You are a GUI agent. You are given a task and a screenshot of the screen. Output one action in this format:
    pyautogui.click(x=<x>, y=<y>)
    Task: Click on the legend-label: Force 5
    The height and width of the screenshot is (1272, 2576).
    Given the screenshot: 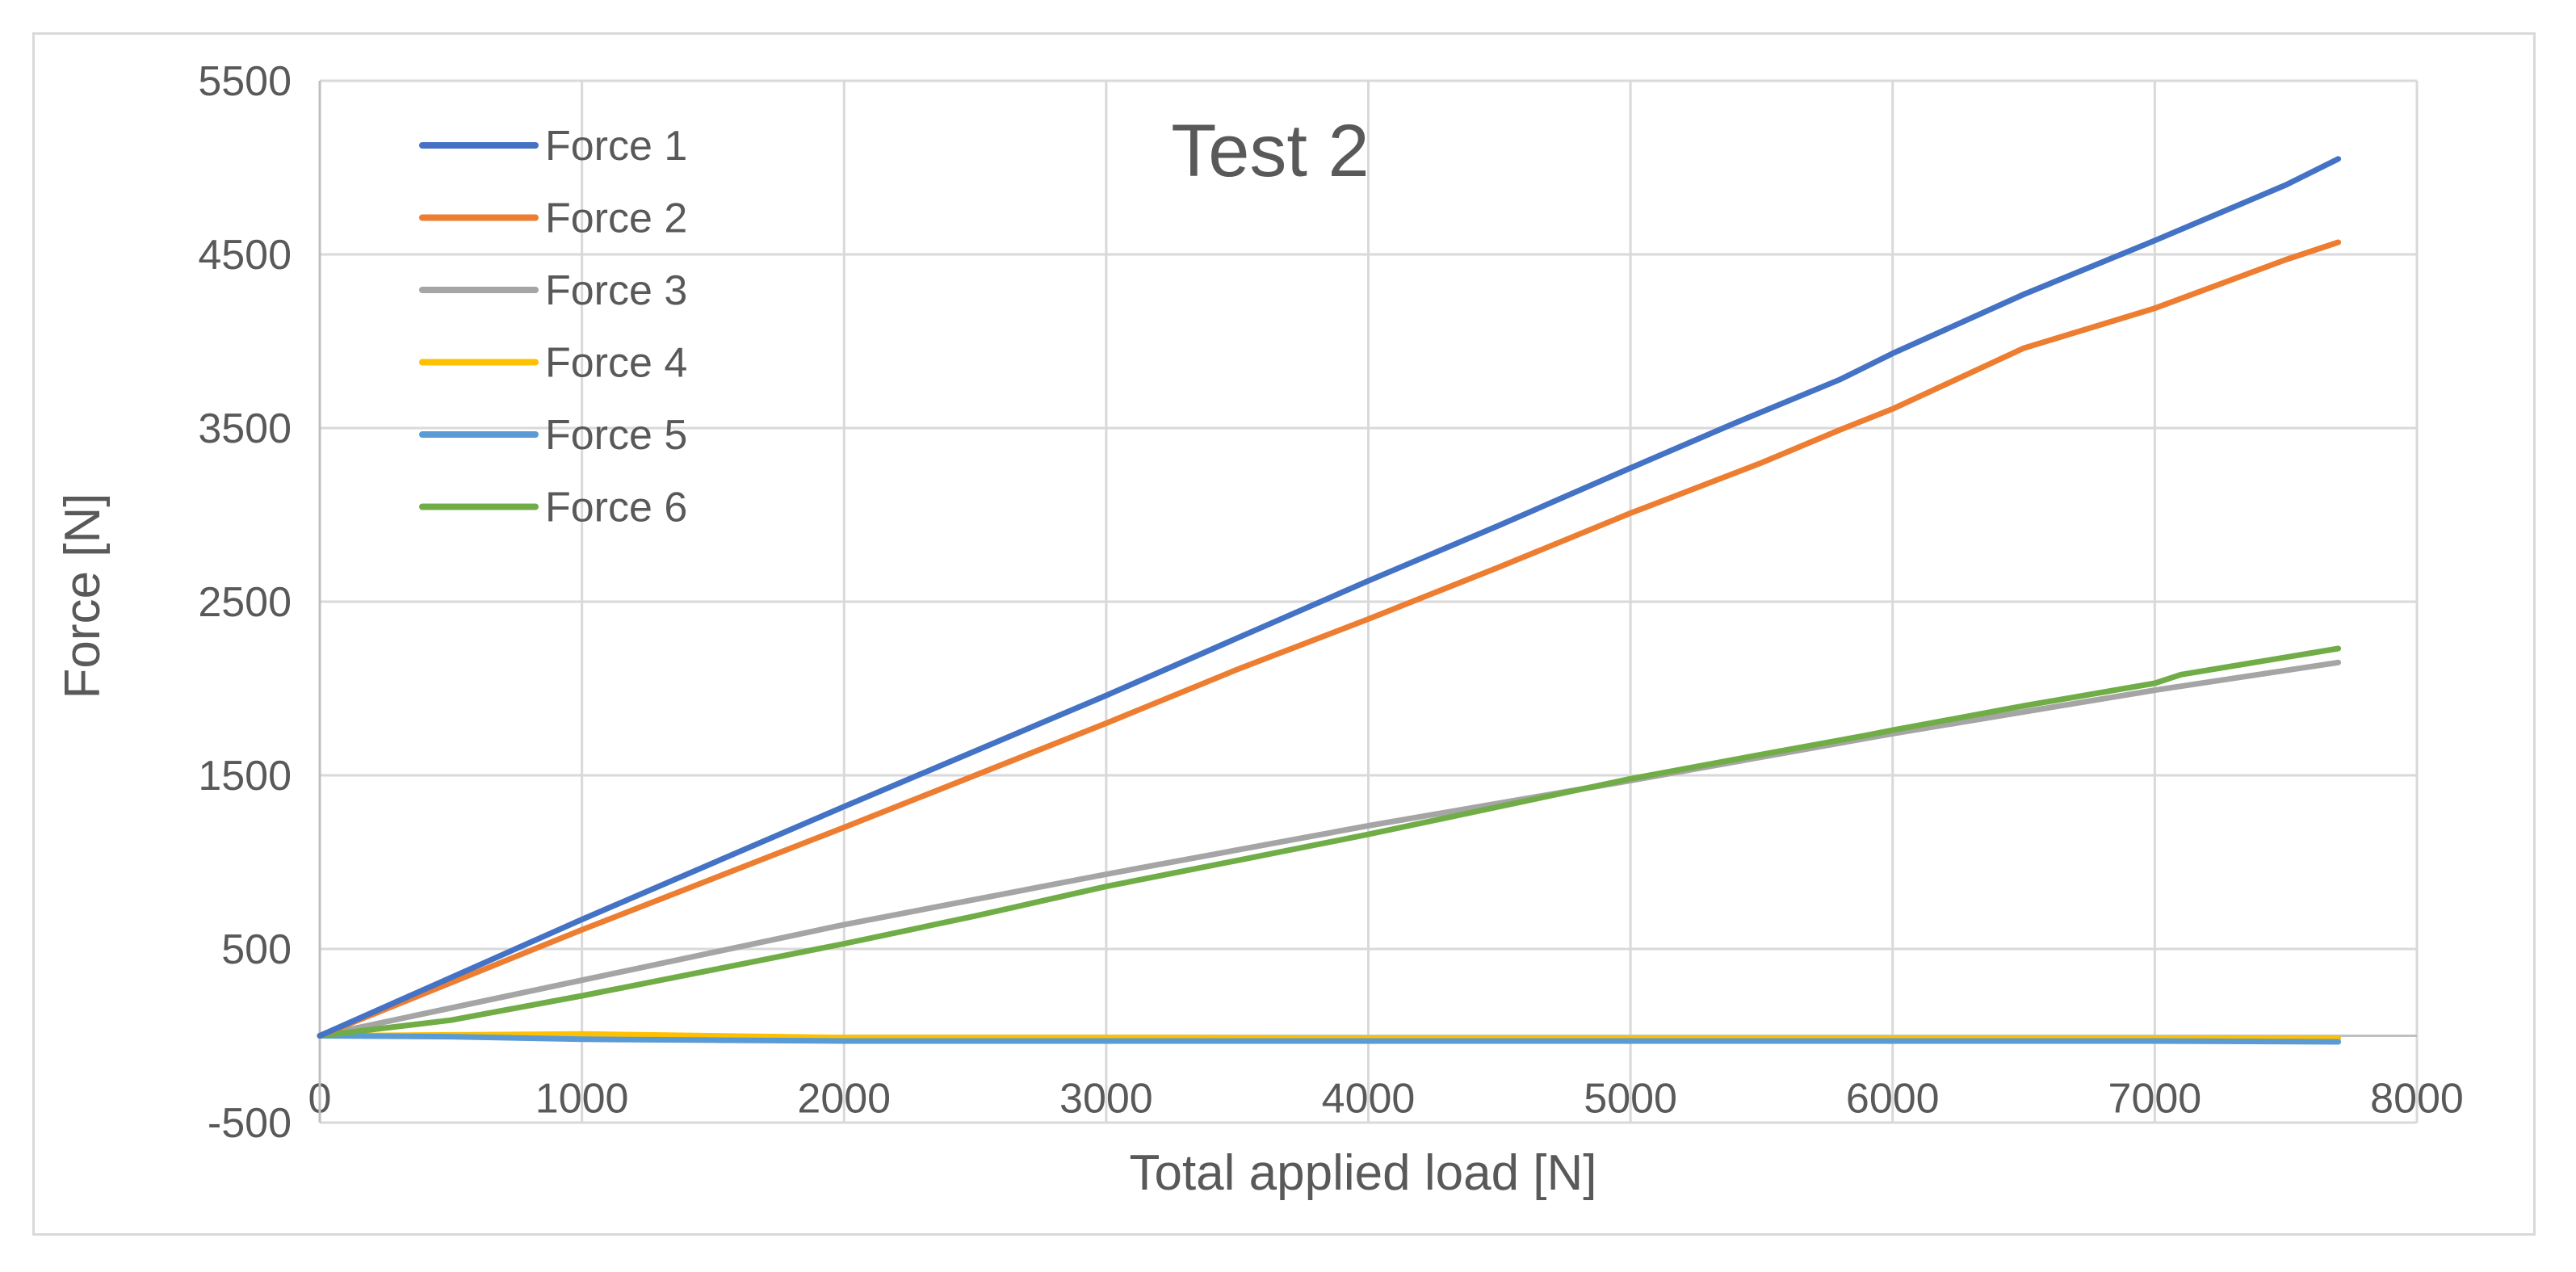 What is the action you would take?
    pyautogui.click(x=616, y=435)
    